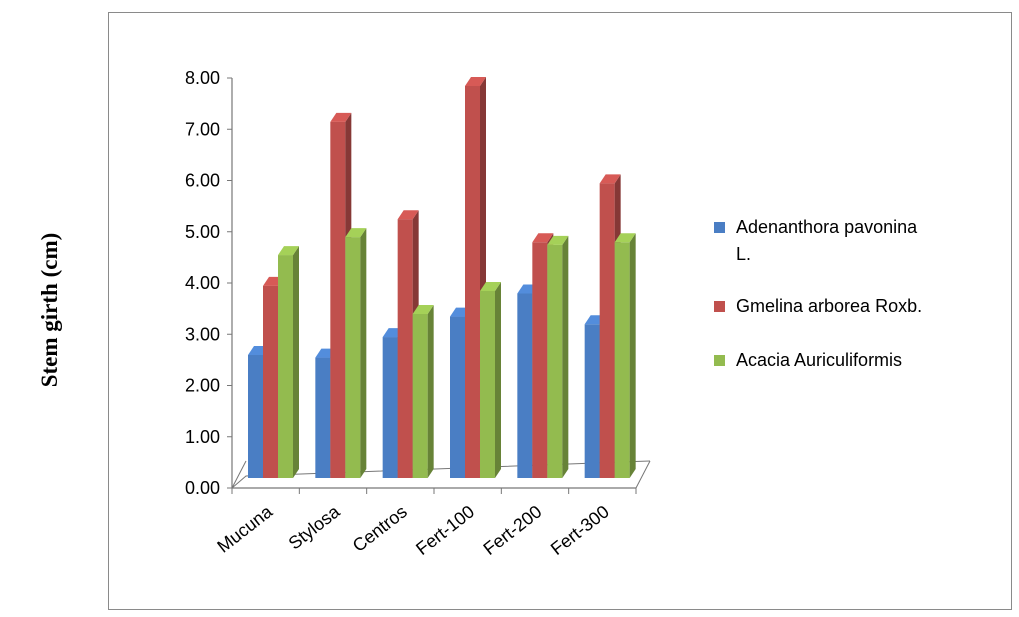  I want to click on legend-label: Adenanthora pavonina, so click(827, 227).